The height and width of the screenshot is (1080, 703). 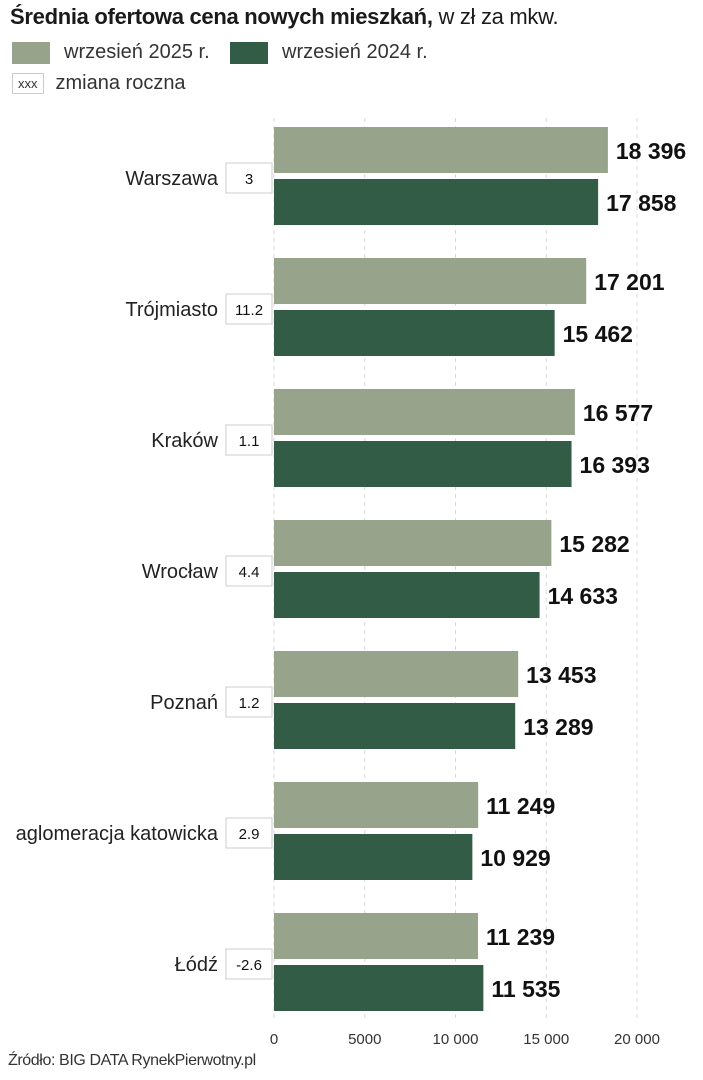 I want to click on change-value: 11.2, so click(x=249, y=310).